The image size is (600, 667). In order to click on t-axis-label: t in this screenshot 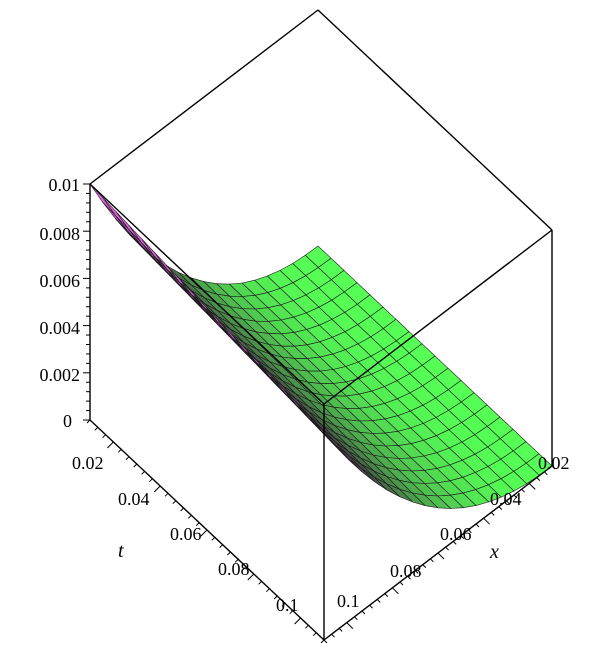, I will do `click(121, 551)`.